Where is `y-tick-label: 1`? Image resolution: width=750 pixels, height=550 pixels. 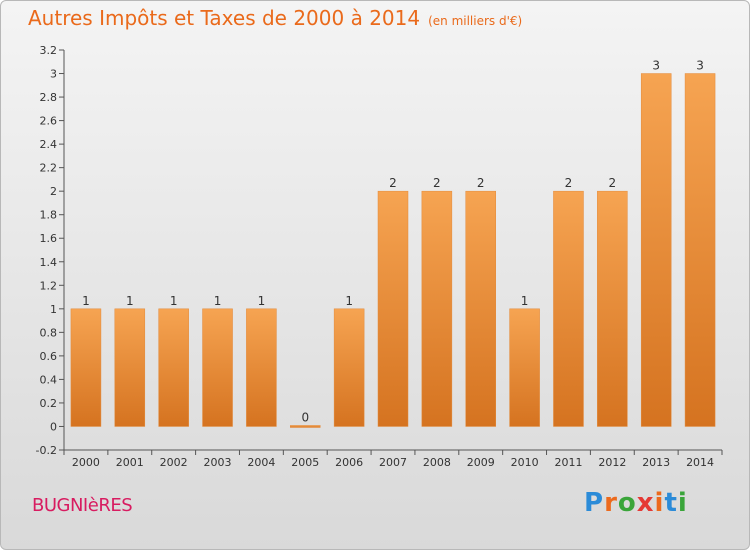 y-tick-label: 1 is located at coordinates (53, 309).